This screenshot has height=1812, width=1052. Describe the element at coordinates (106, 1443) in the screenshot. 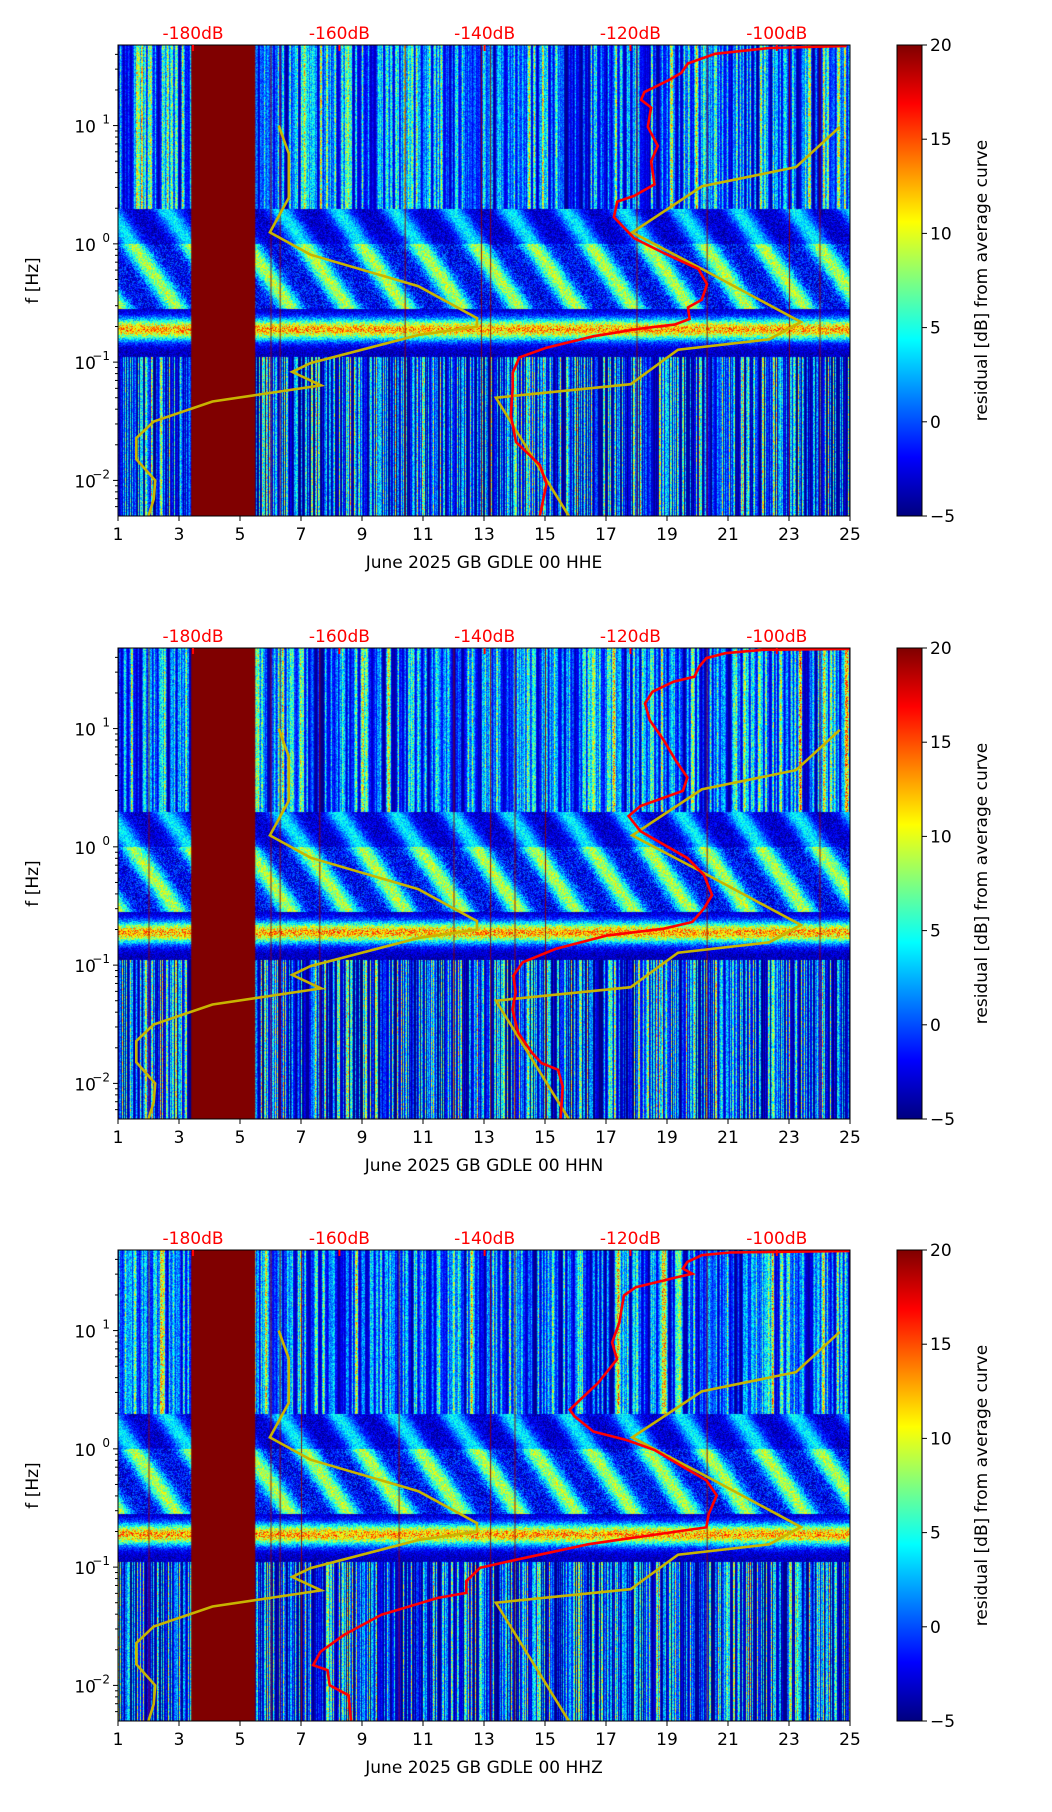

I see `y-tick-exponent: 0` at that location.